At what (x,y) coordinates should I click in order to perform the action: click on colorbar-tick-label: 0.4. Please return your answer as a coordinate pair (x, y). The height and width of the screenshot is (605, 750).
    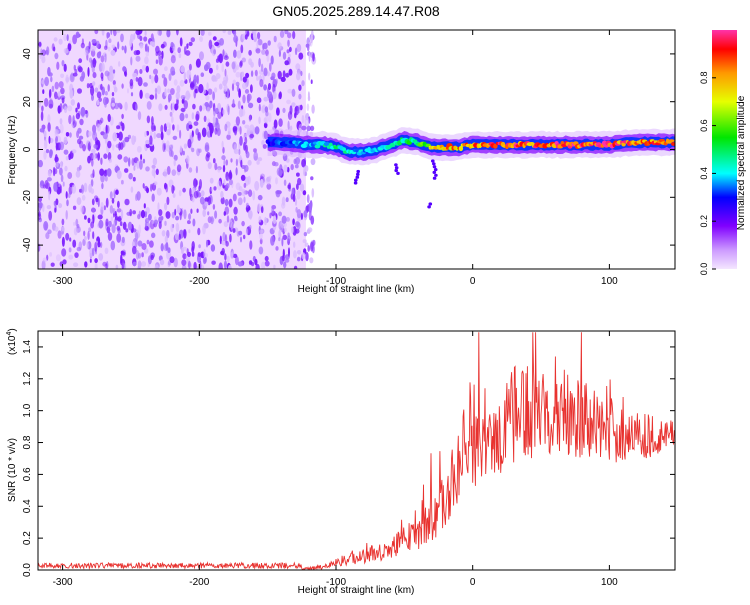
    Looking at the image, I should click on (704, 173).